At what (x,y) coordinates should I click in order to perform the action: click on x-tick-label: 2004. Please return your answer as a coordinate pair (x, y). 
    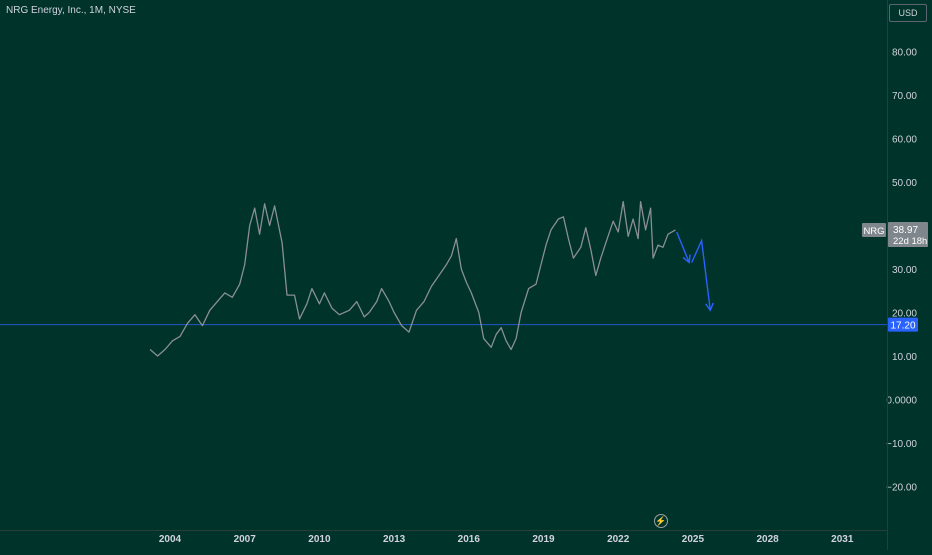
    Looking at the image, I should click on (170, 539).